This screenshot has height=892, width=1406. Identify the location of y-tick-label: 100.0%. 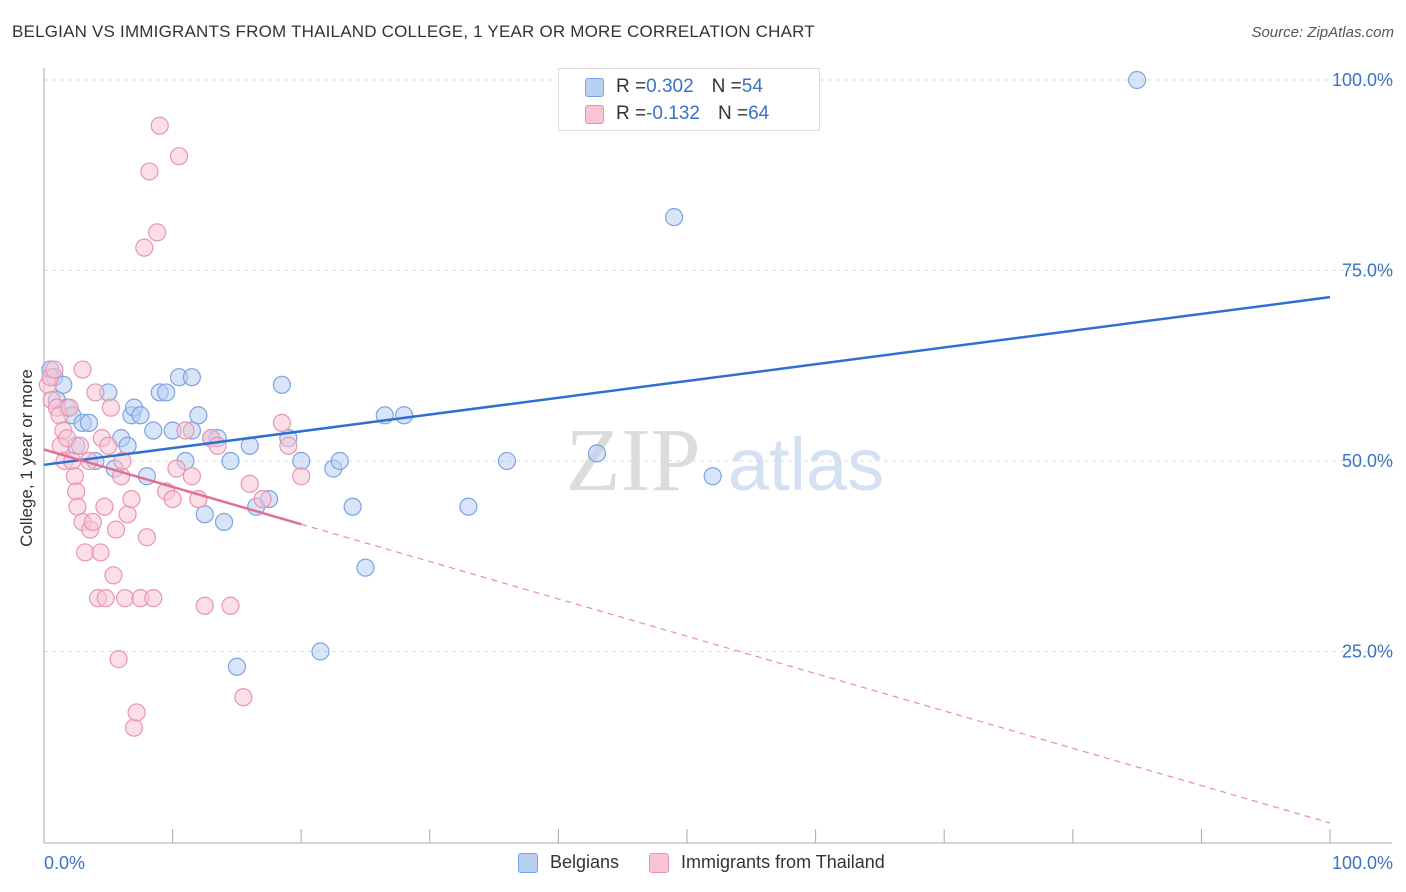
(1362, 80).